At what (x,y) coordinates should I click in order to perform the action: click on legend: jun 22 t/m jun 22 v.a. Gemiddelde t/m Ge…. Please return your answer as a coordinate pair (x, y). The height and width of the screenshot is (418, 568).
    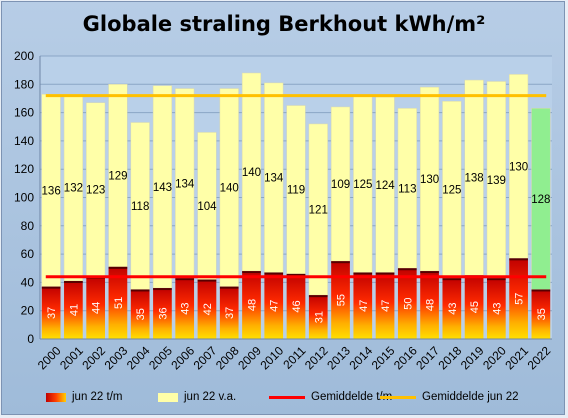
    Looking at the image, I should click on (284, 399).